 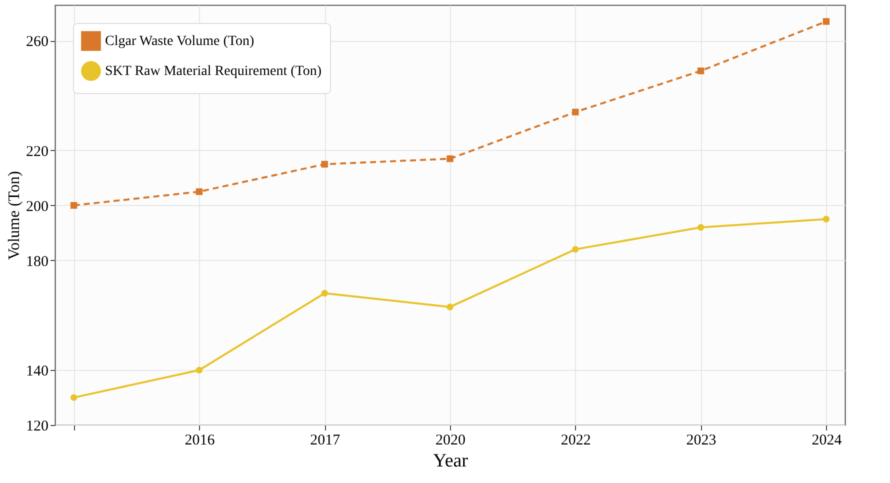 I want to click on y-tick-label: 200, so click(x=37, y=206).